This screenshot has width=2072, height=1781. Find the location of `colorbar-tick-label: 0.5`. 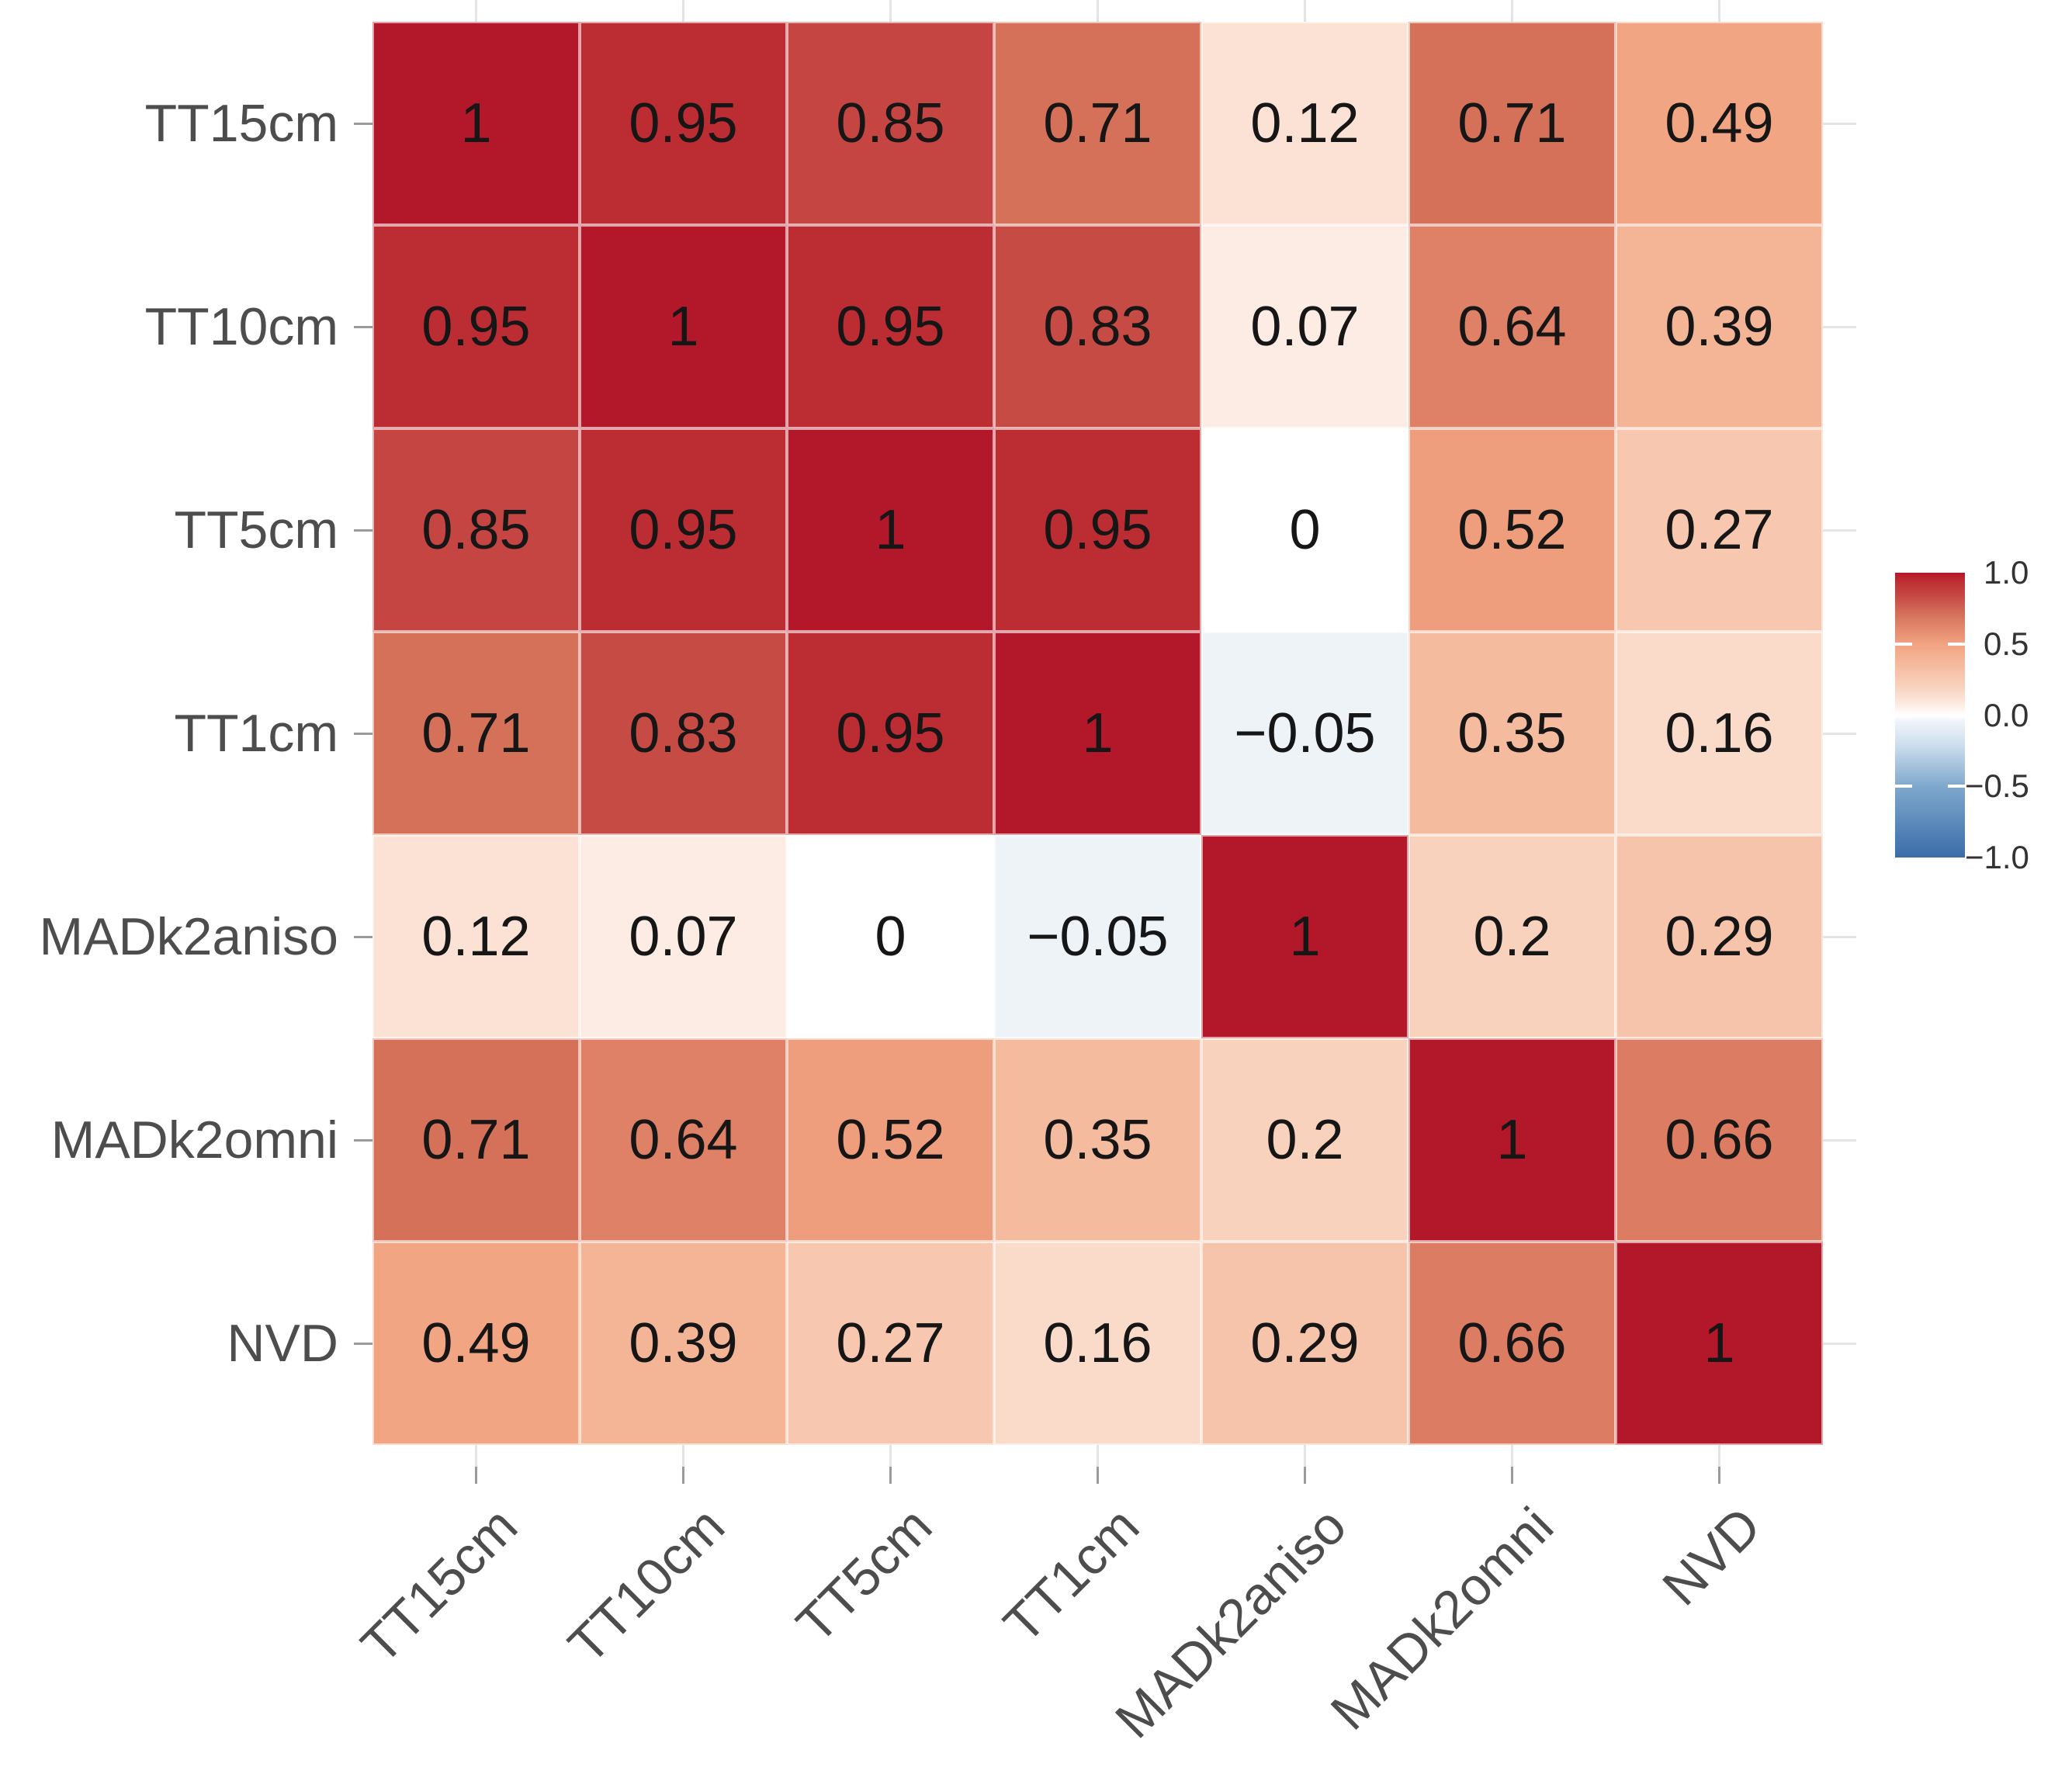

colorbar-tick-label: 0.5 is located at coordinates (2006, 643).